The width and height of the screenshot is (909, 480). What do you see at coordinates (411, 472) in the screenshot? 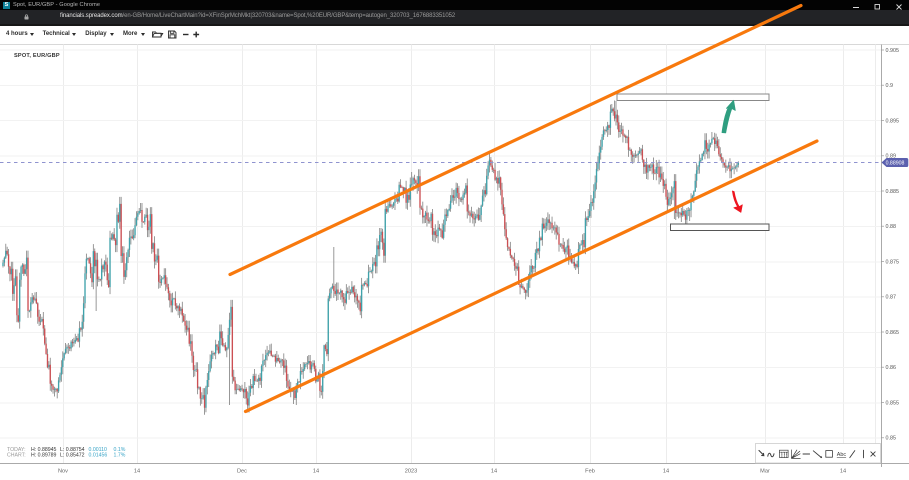
I see `svg-text: 2023` at bounding box center [411, 472].